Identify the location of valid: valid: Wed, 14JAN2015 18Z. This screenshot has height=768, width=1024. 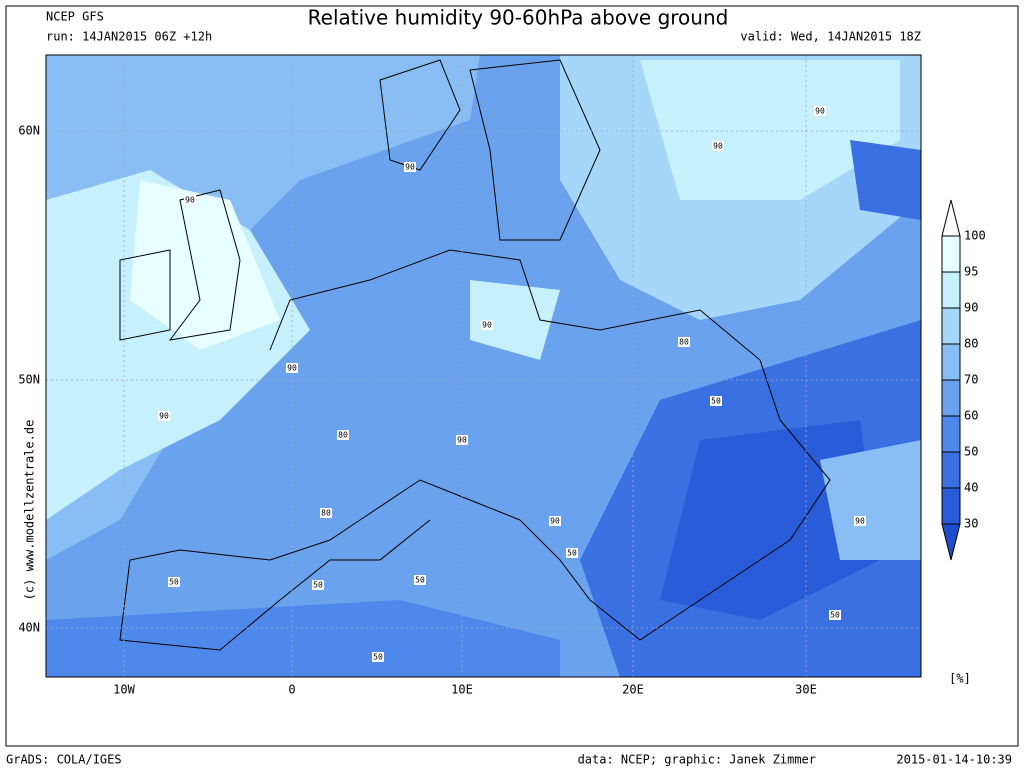
(830, 37).